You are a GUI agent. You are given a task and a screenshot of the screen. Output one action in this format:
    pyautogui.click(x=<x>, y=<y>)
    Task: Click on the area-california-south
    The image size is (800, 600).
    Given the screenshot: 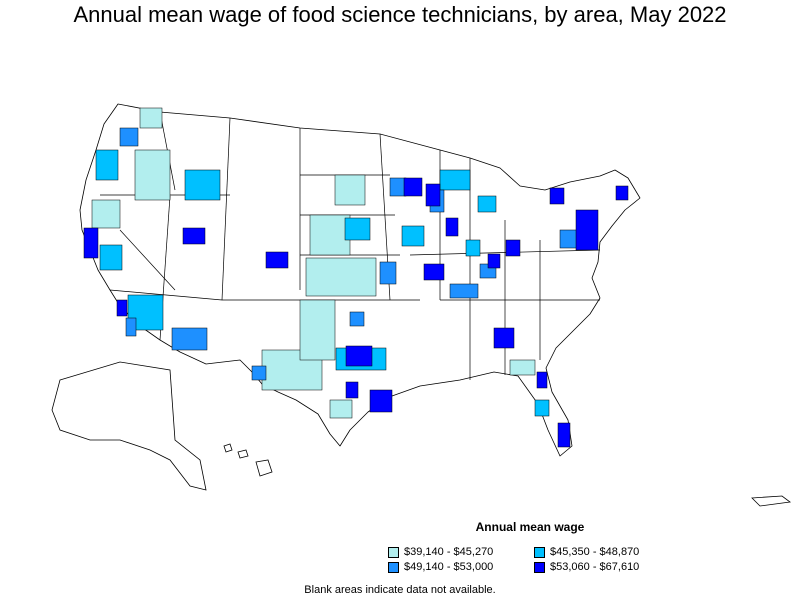 What is the action you would take?
    pyautogui.click(x=131, y=327)
    